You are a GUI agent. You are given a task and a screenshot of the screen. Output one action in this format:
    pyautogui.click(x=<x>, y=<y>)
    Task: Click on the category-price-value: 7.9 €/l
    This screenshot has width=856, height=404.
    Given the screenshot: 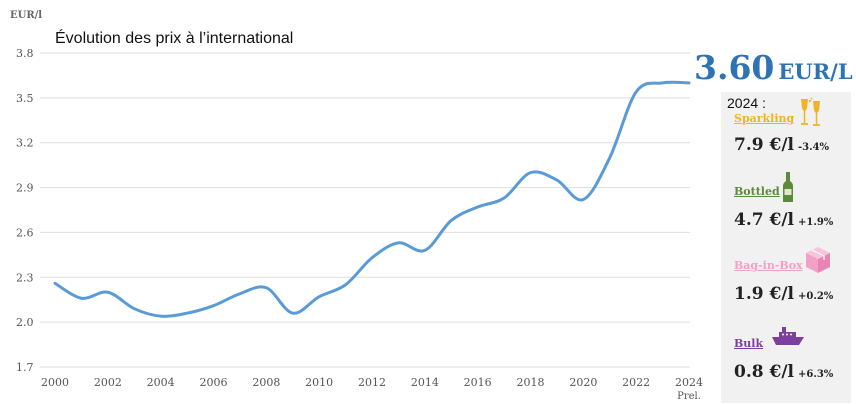 What is the action you would take?
    pyautogui.click(x=764, y=145)
    